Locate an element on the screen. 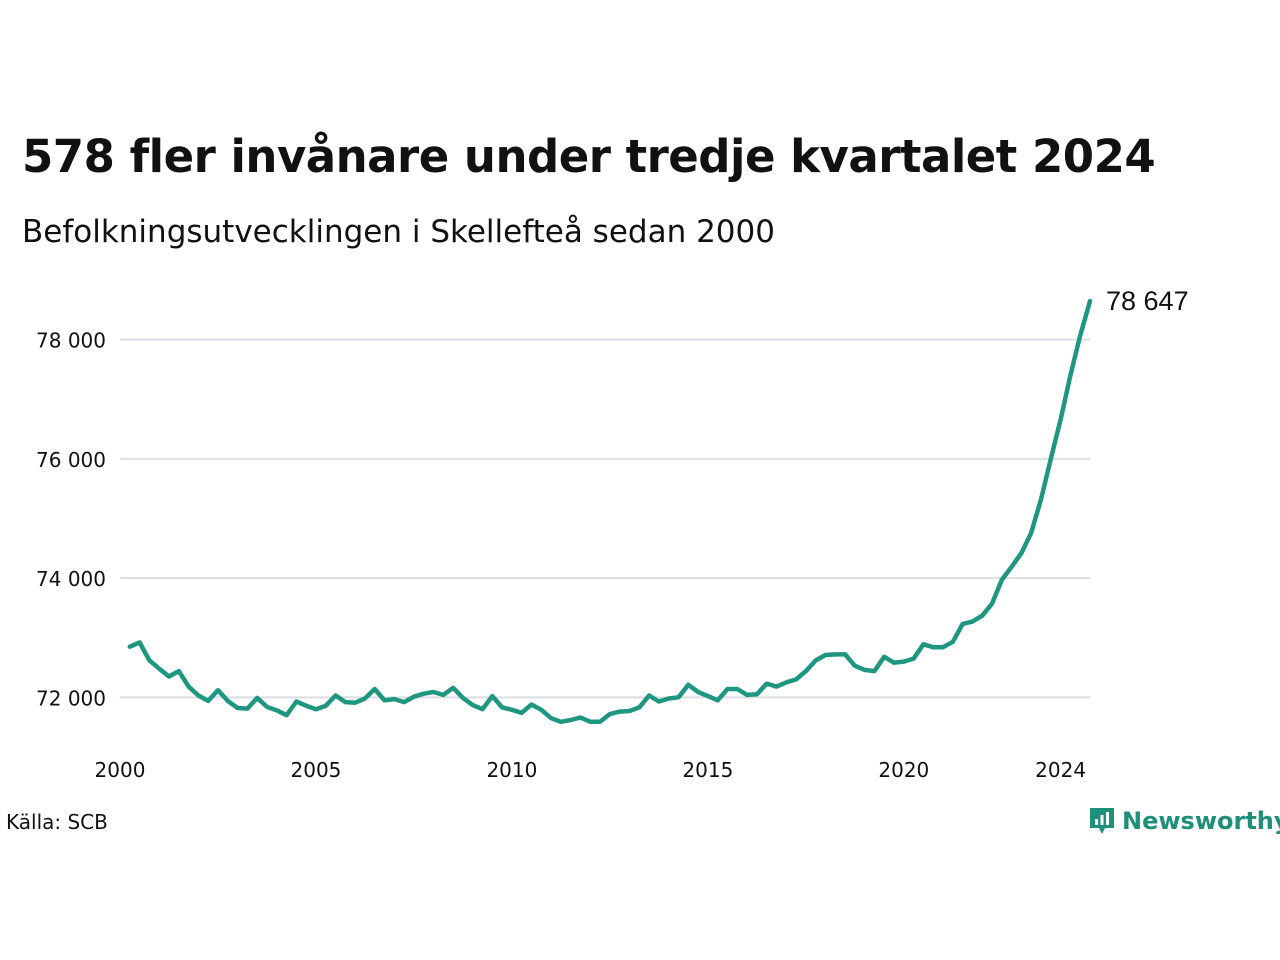 The image size is (1280, 960). y-tick-label: 78 000 is located at coordinates (71, 341).